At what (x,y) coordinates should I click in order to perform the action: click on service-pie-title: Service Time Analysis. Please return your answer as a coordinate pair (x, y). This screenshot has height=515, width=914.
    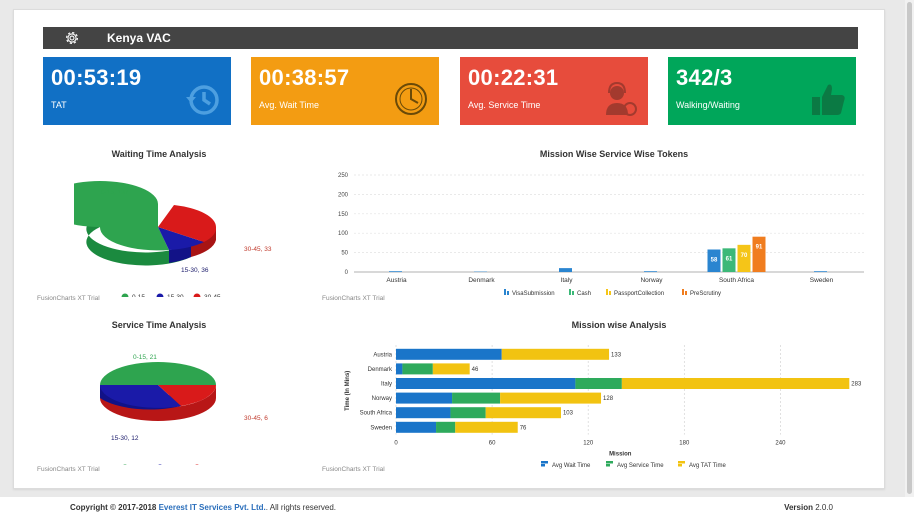
    Looking at the image, I should click on (159, 325).